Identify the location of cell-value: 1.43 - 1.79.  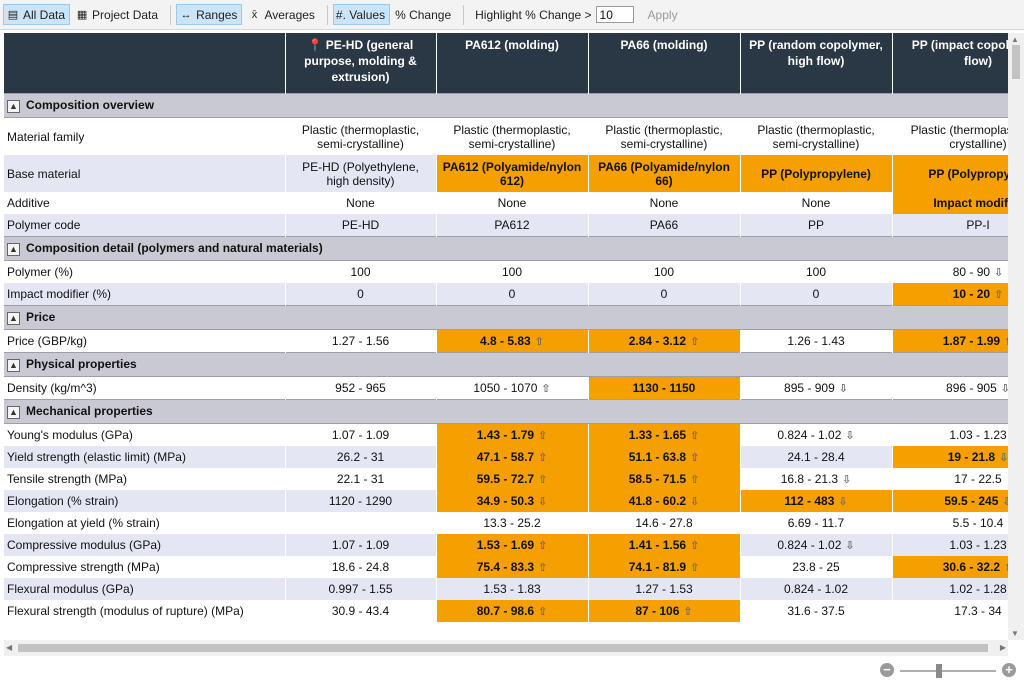
(505, 434).